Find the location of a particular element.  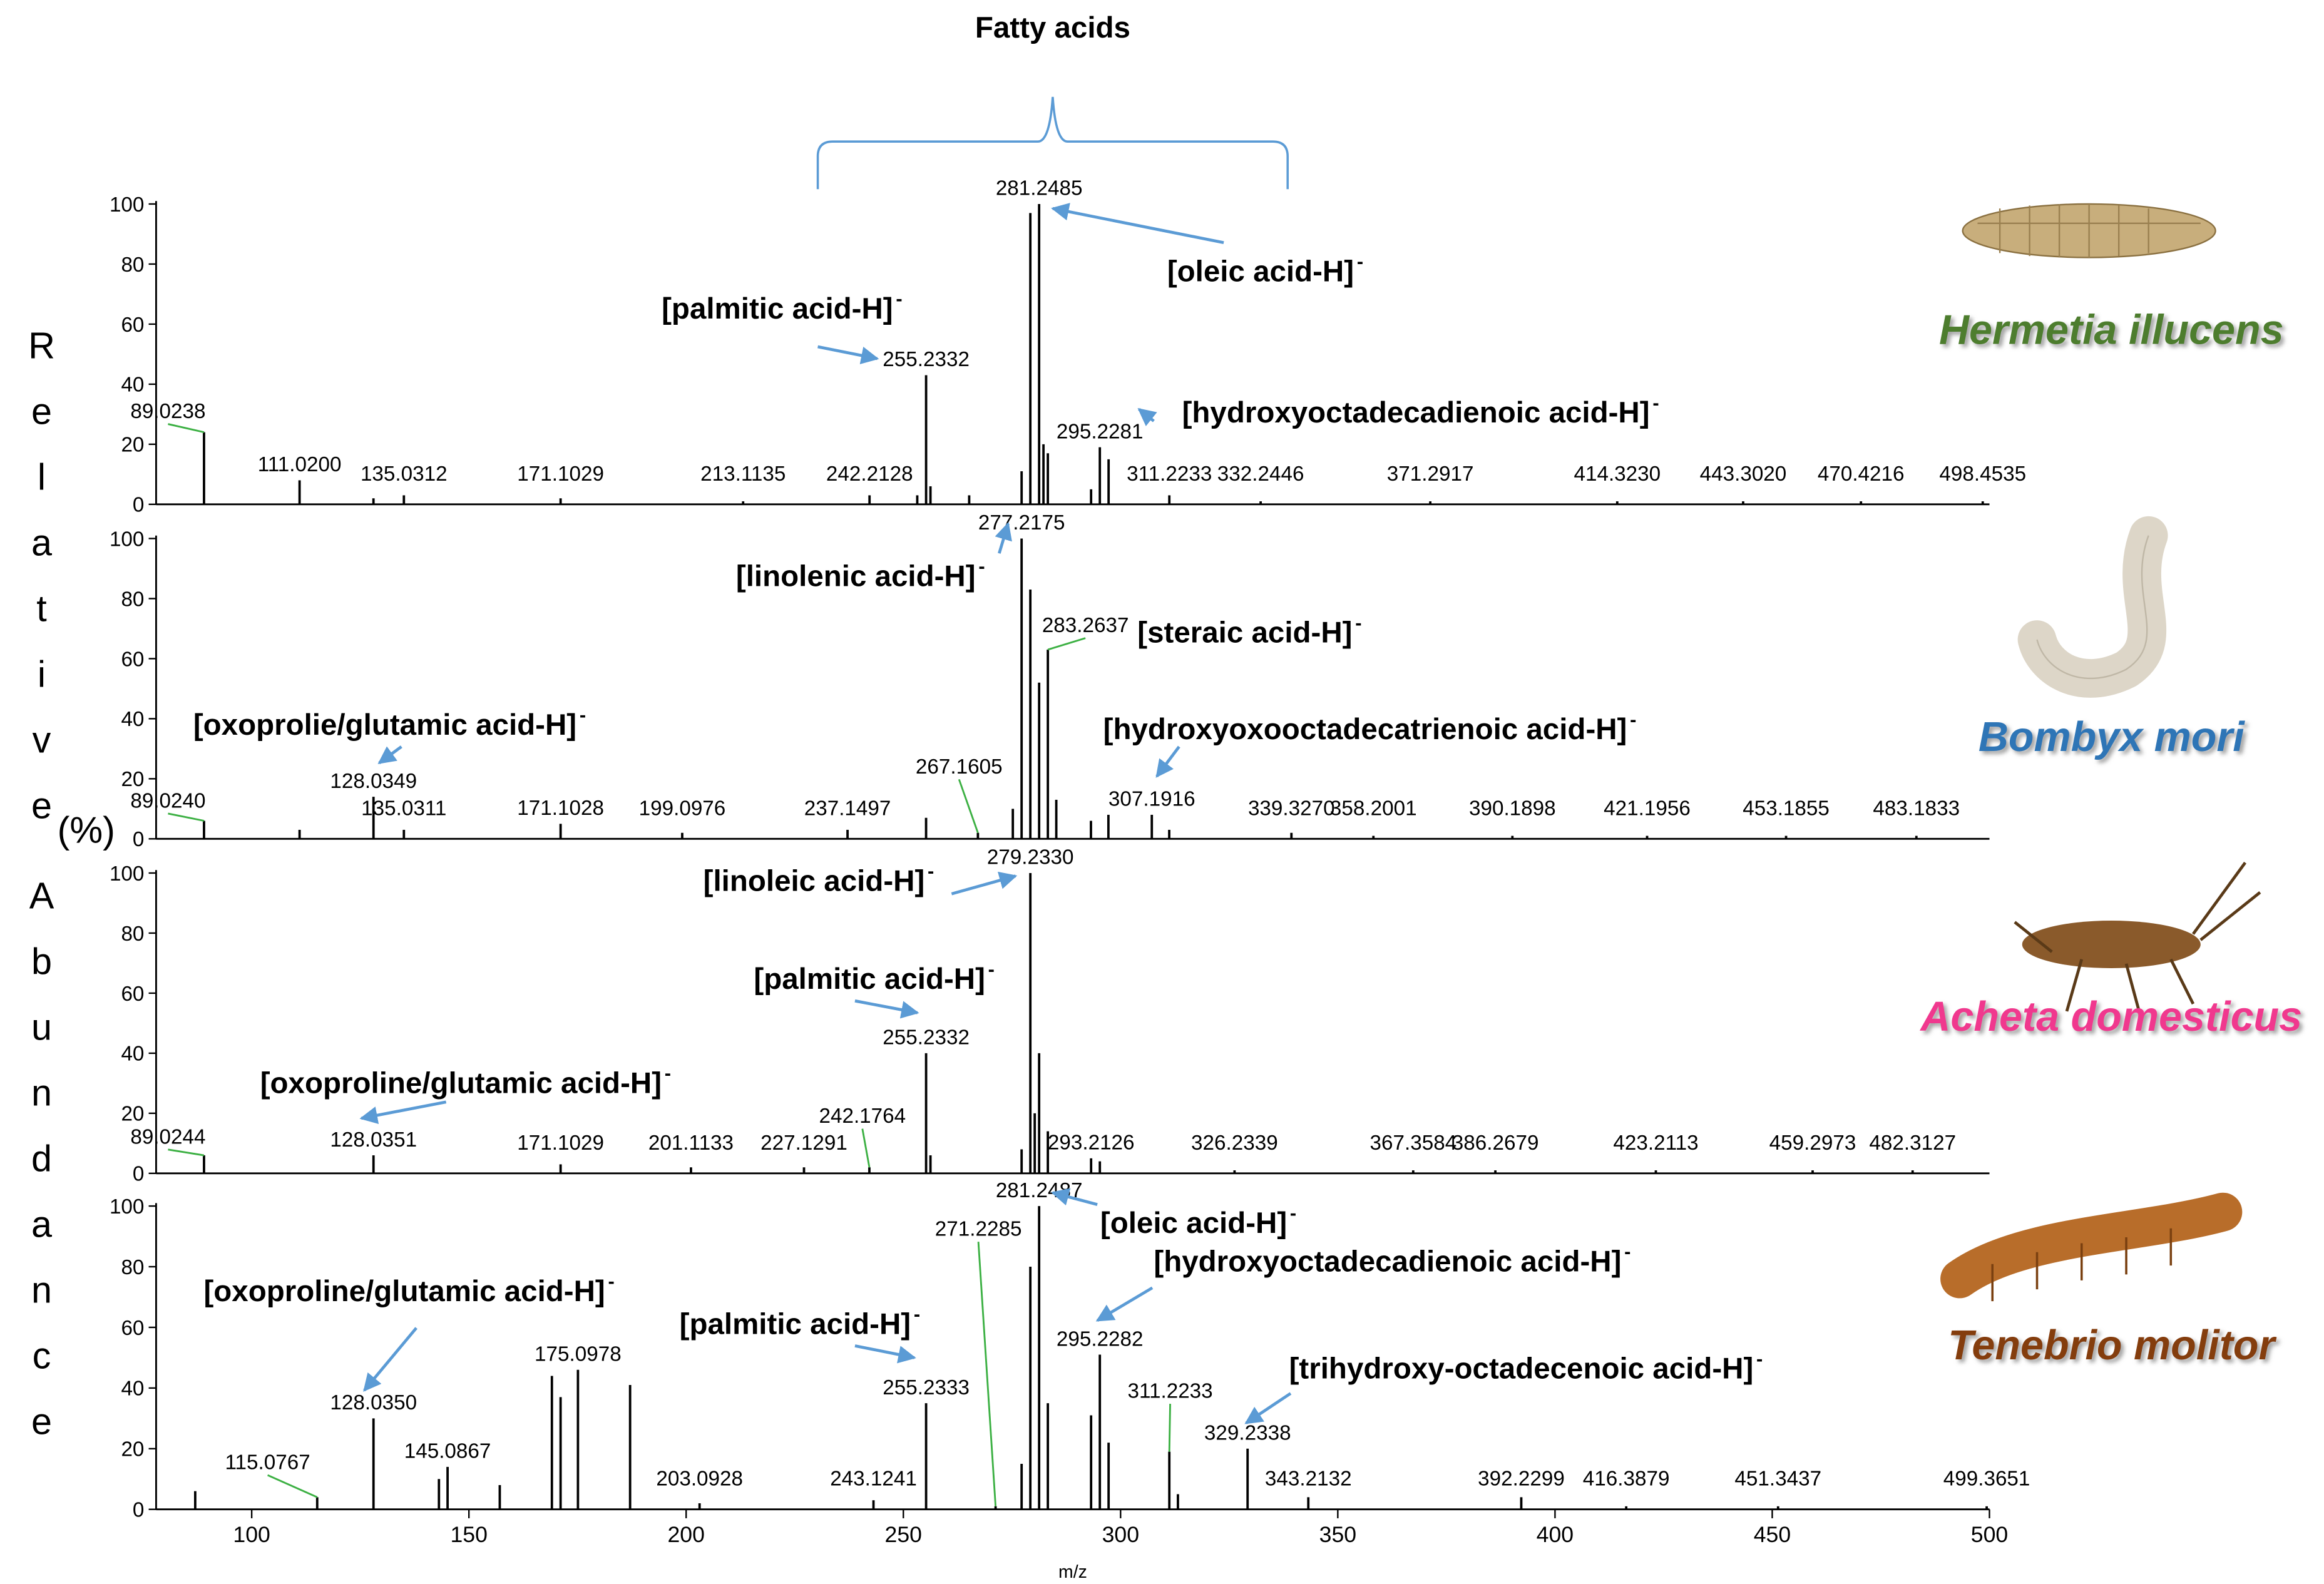

peak-label: 416.3879 is located at coordinates (1626, 1479).